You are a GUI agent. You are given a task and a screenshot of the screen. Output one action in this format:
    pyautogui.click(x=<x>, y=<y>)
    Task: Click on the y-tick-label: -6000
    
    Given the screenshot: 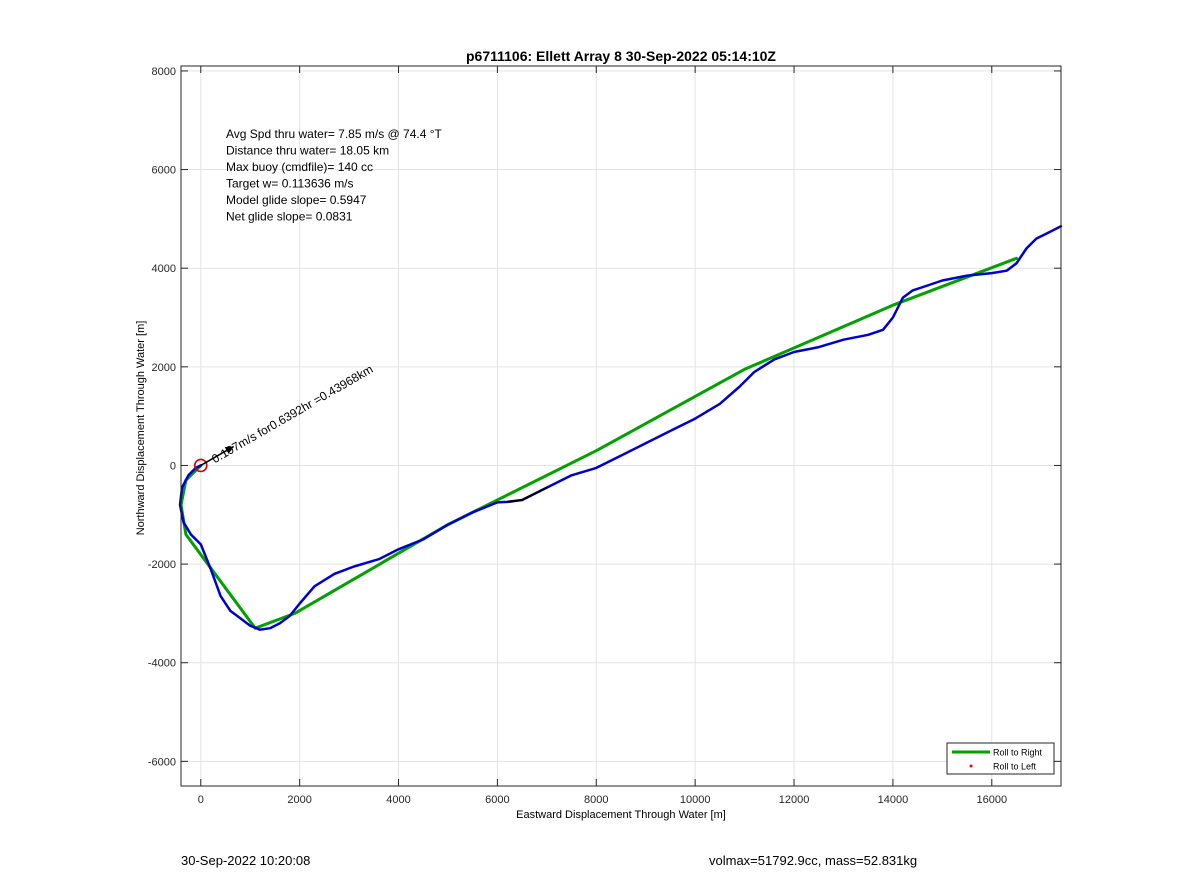 What is the action you would take?
    pyautogui.click(x=162, y=762)
    